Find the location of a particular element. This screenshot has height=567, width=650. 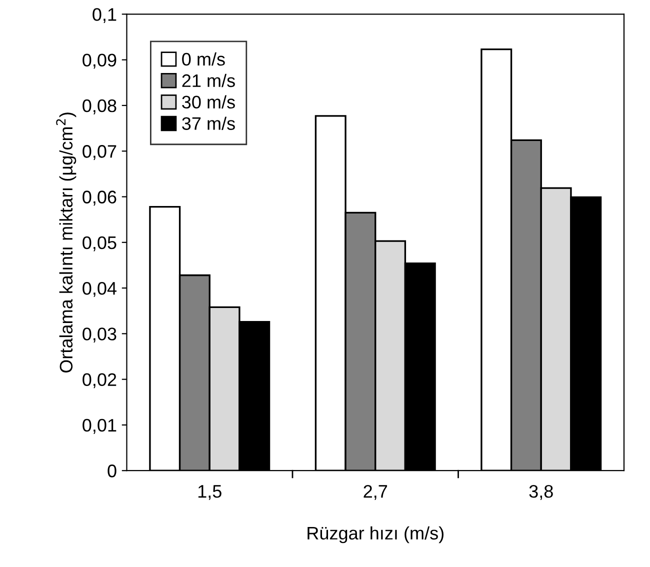

y-tick-label: 0,01 is located at coordinates (99, 426).